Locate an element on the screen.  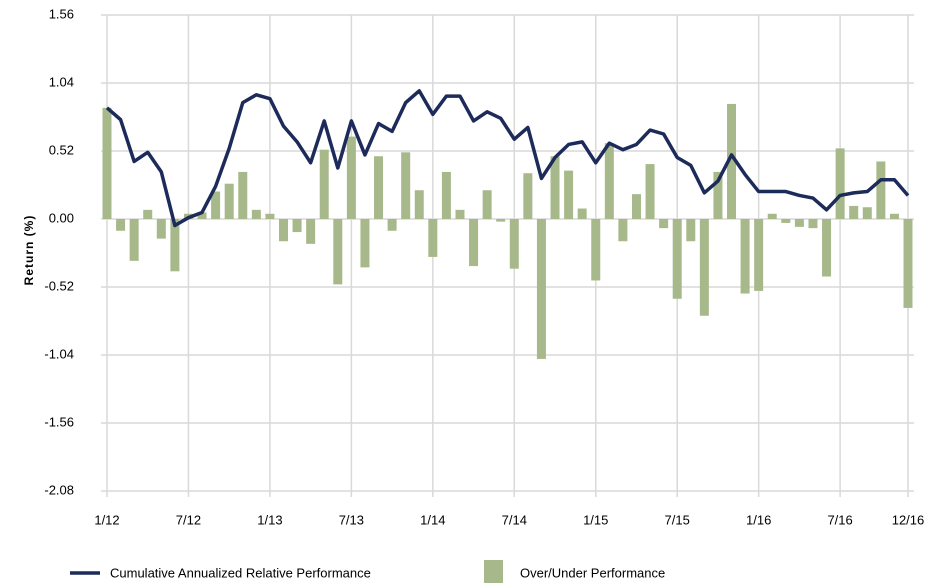
y-tick-label: -1.56 is located at coordinates (59, 421).